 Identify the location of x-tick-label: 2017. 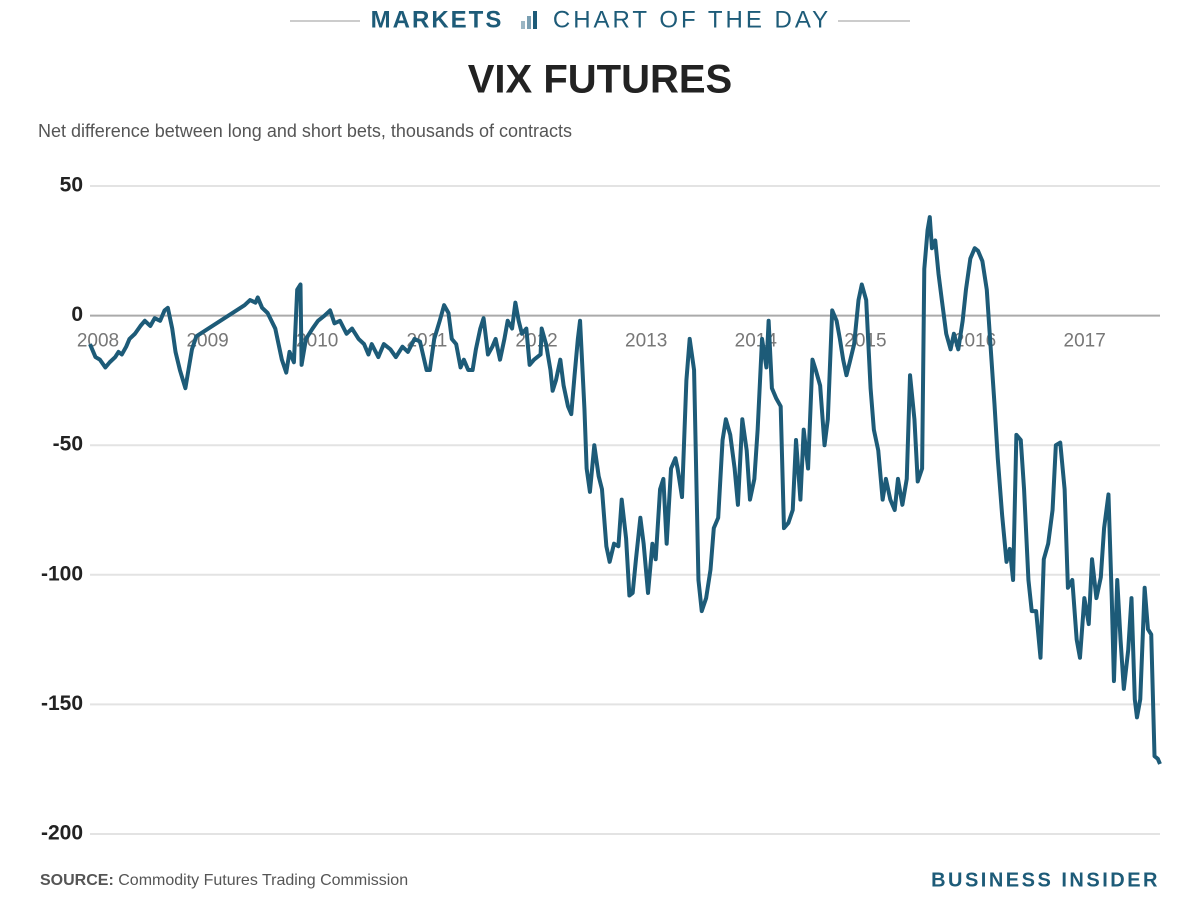
(1085, 341).